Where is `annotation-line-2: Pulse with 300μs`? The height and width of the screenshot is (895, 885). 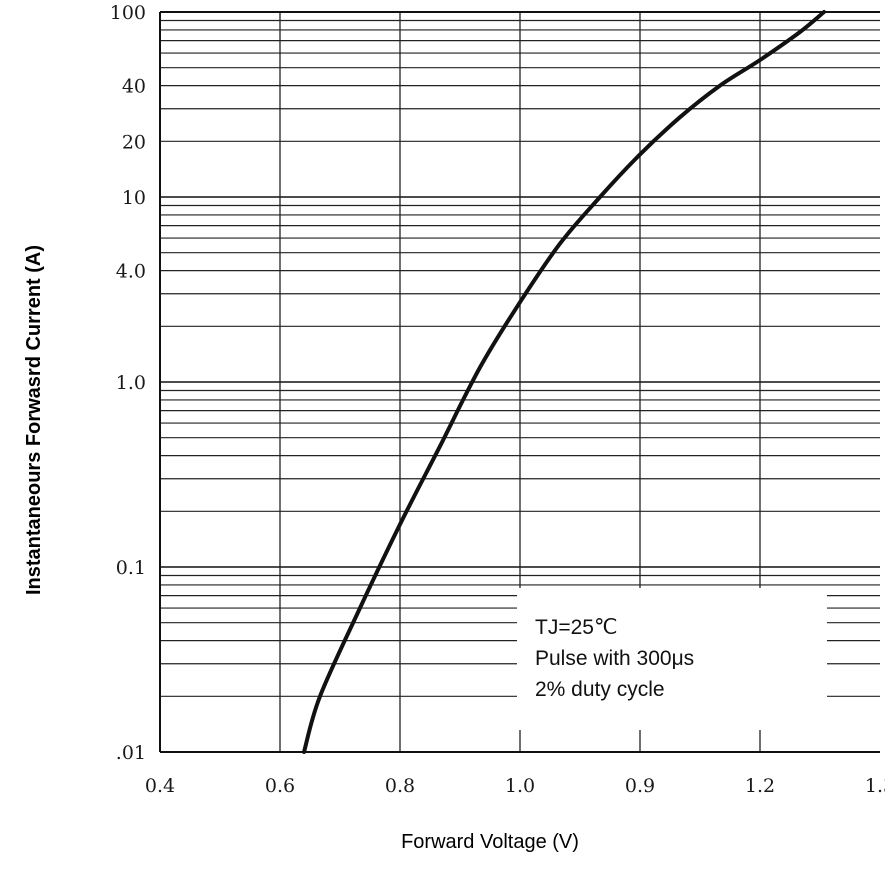 annotation-line-2: Pulse with 300μs is located at coordinates (614, 658).